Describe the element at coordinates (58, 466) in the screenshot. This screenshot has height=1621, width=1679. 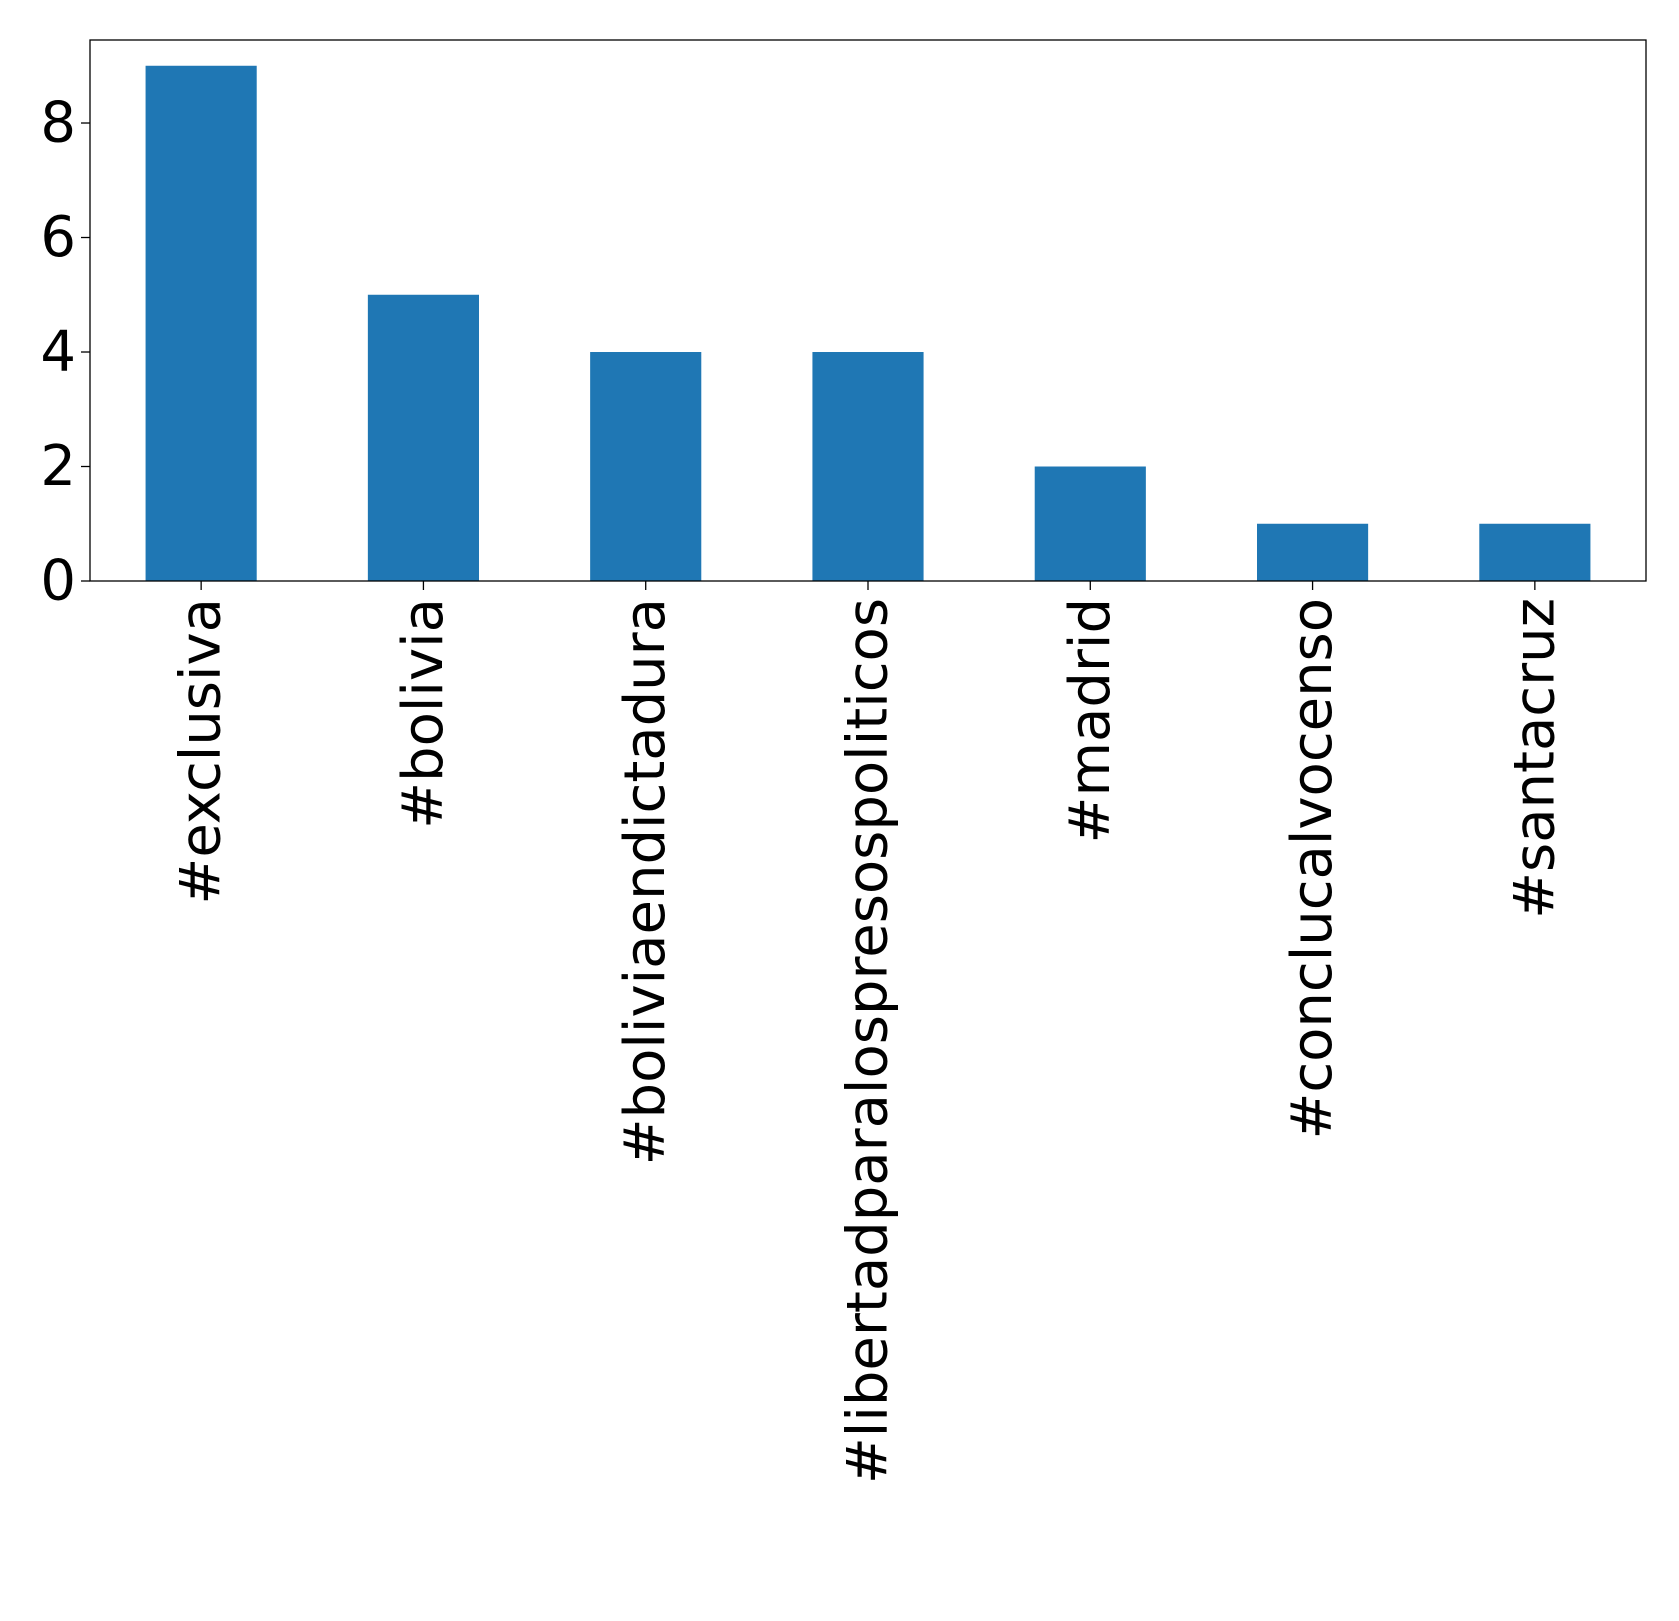
I see `y-tick-label: 2` at that location.